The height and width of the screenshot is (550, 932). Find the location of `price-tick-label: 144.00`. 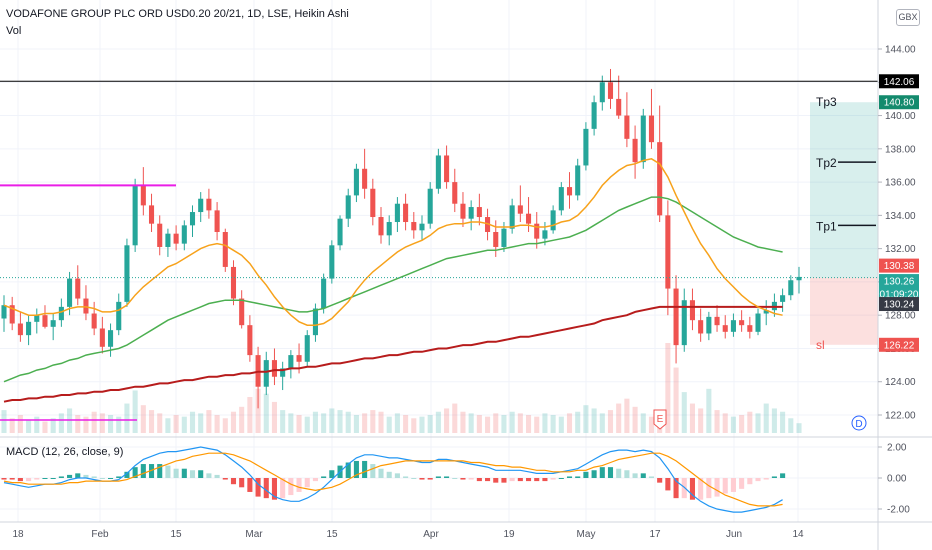

price-tick-label: 144.00 is located at coordinates (900, 50).